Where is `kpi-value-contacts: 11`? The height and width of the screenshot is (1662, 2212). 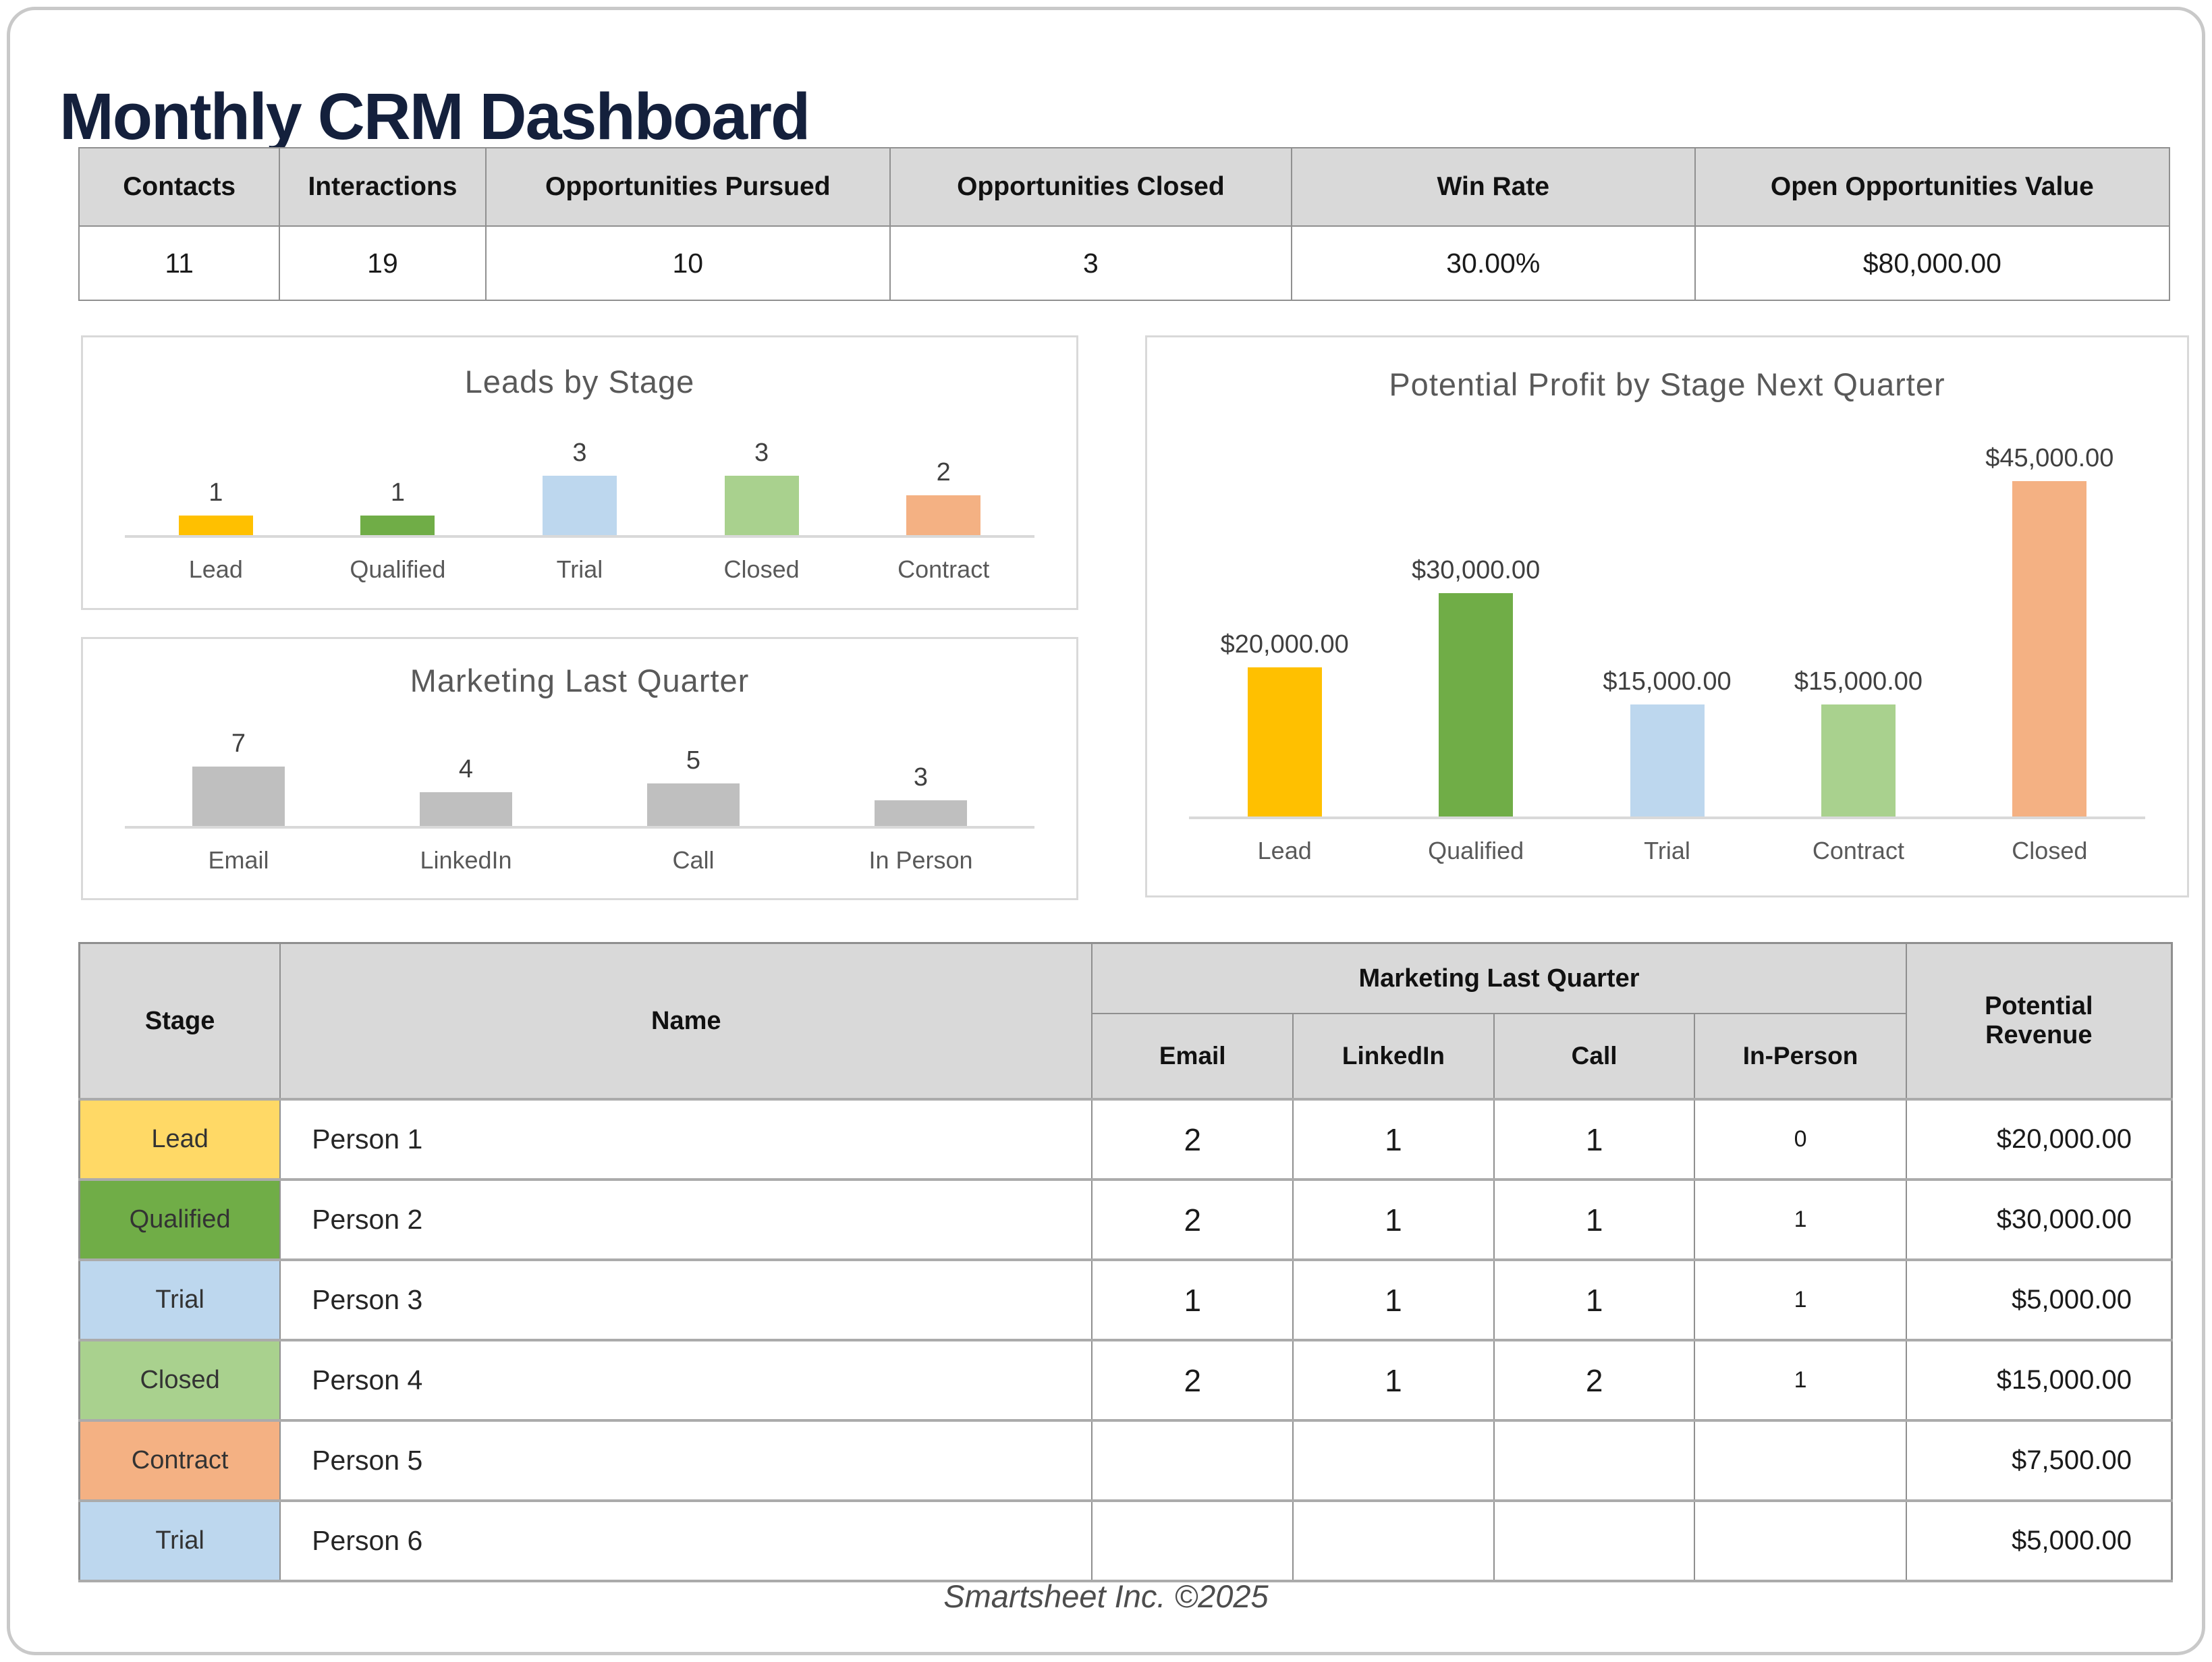
kpi-value-contacts: 11 is located at coordinates (179, 263).